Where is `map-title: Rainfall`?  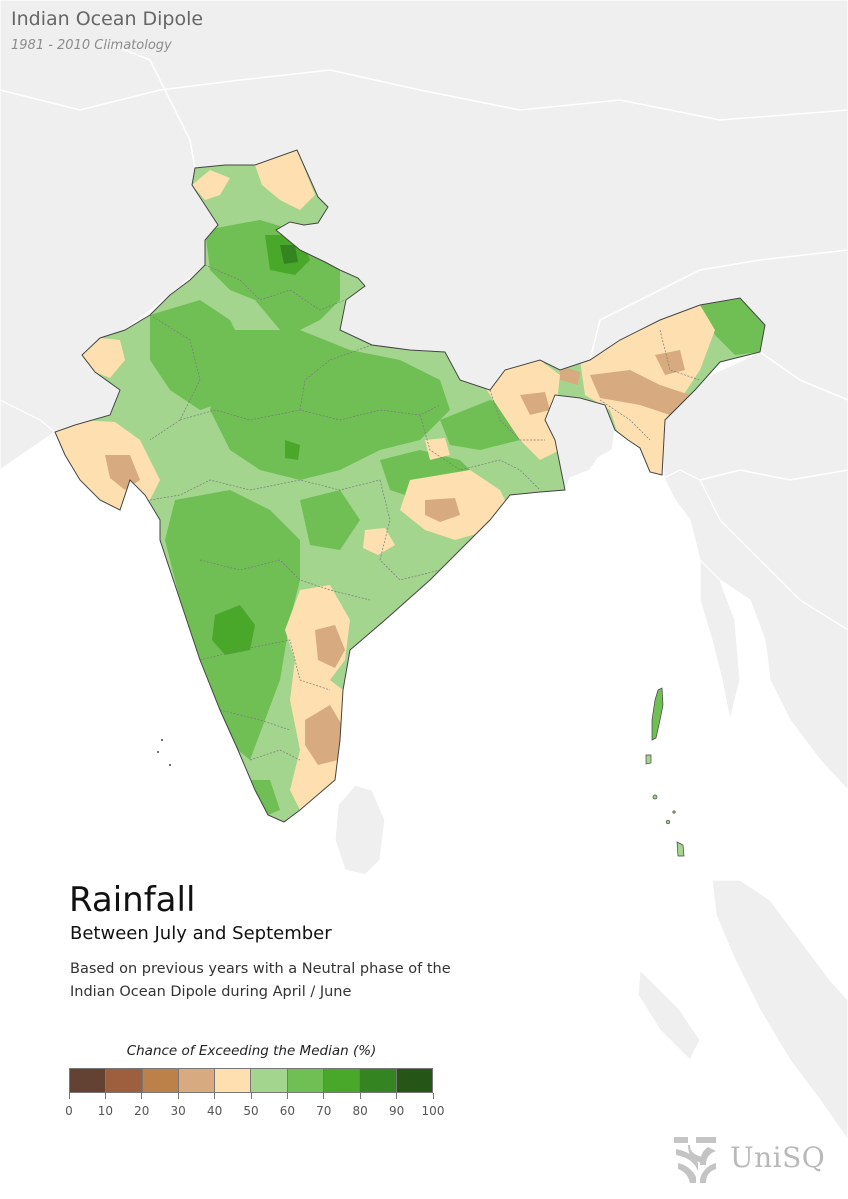 map-title: Rainfall is located at coordinates (132, 900).